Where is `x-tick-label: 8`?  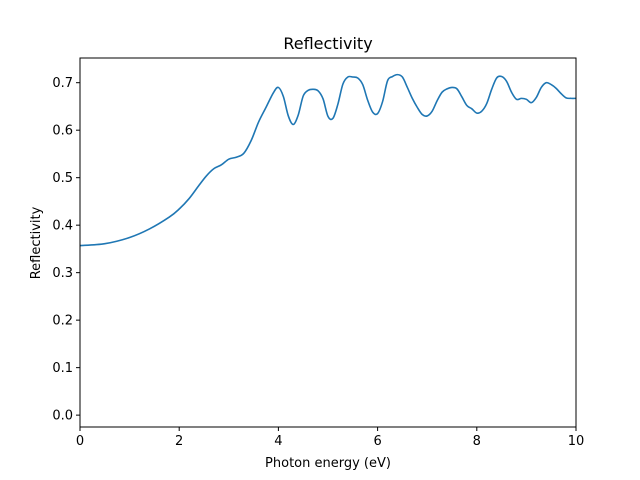
x-tick-label: 8 is located at coordinates (477, 441).